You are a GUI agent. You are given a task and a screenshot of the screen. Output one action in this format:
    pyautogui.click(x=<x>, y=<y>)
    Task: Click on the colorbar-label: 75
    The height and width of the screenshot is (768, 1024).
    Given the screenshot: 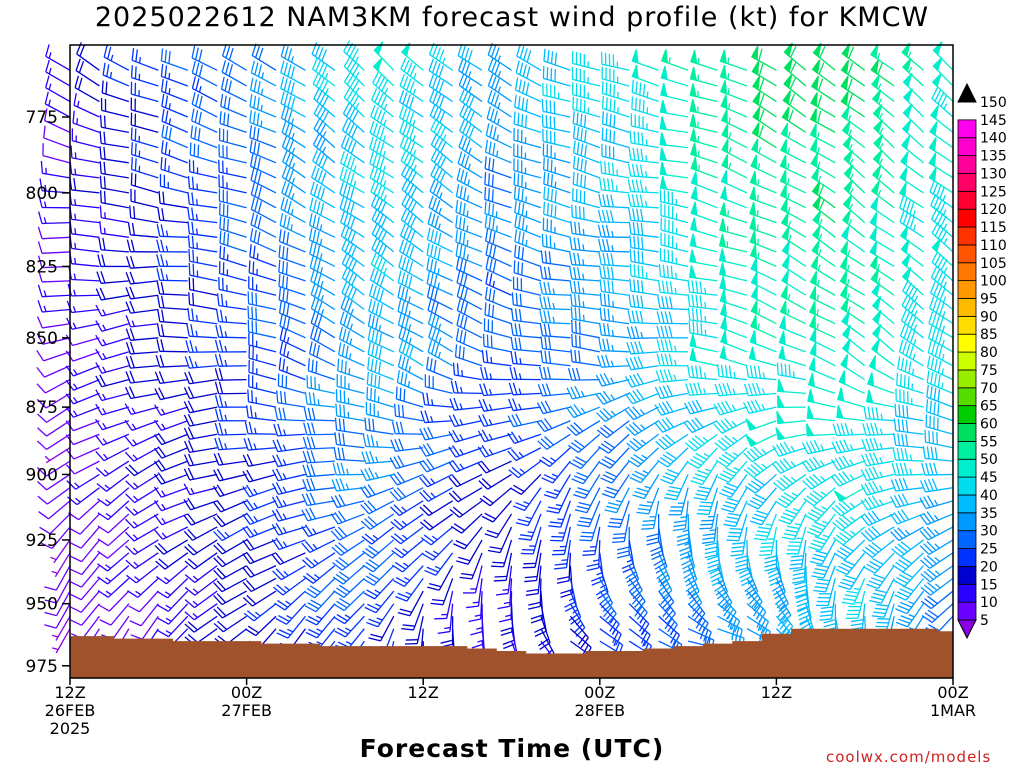 What is the action you would take?
    pyautogui.click(x=989, y=371)
    